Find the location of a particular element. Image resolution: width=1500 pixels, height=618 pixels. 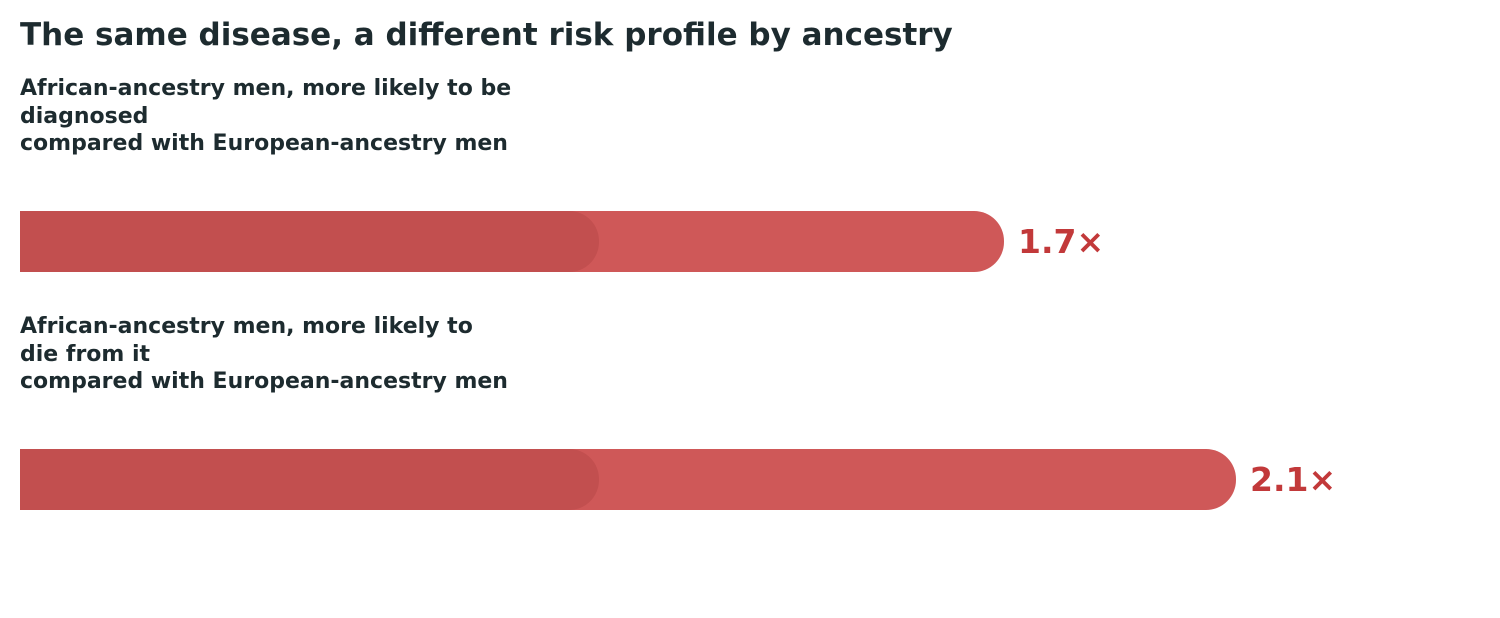

bar-baseline-mortality is located at coordinates (309, 479).